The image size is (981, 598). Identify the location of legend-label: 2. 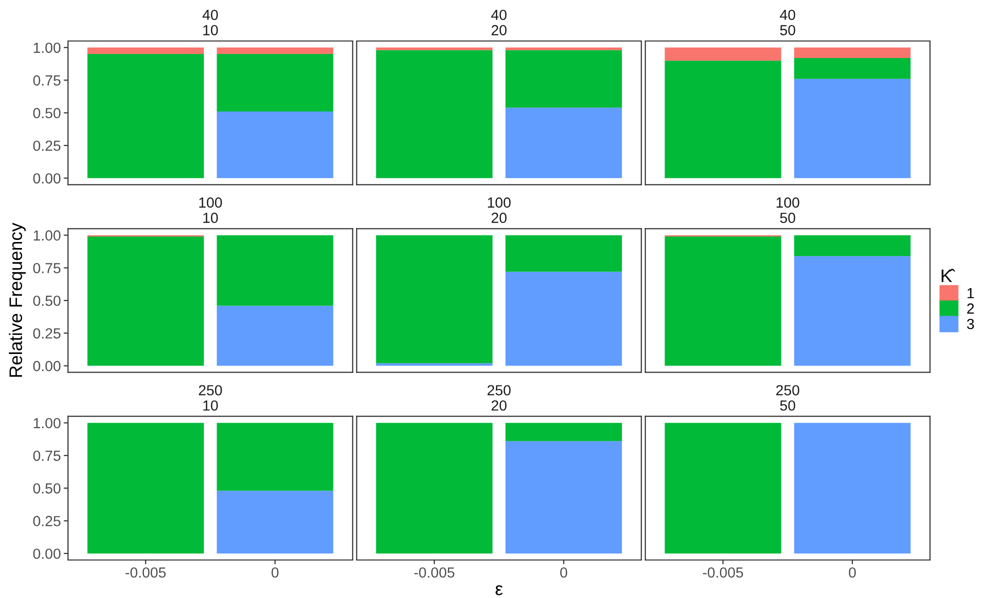
(970, 308).